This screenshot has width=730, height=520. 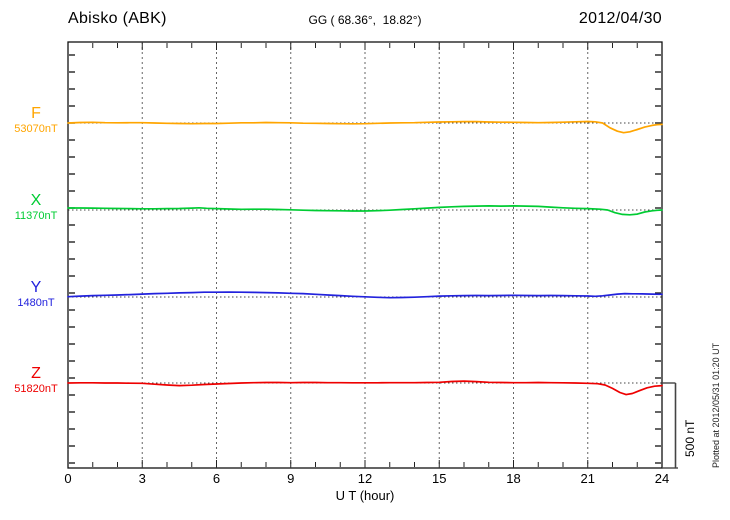 I want to click on x-tick-label: 24, so click(x=662, y=478).